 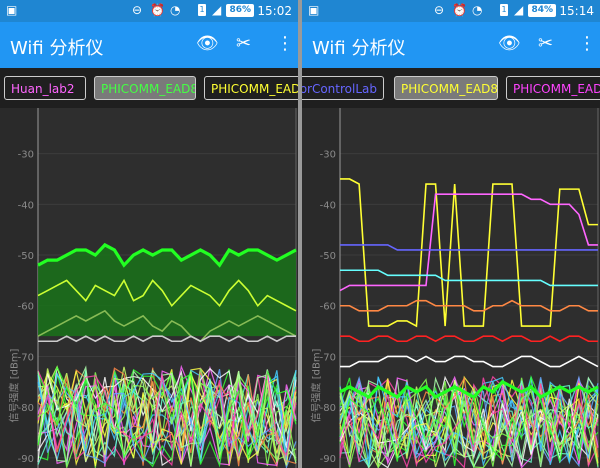 I want to click on network-chip: Huan_lab2, so click(x=45, y=88).